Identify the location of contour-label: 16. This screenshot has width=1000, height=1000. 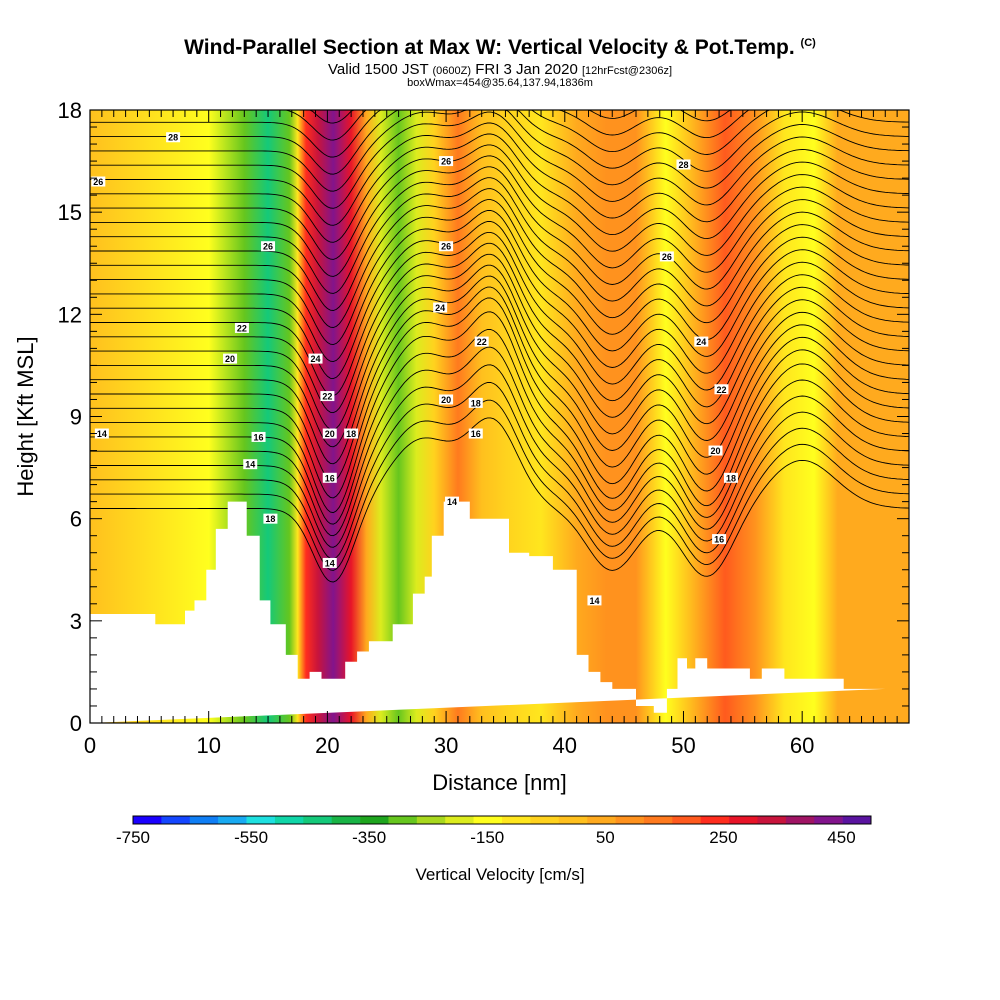
(329, 477).